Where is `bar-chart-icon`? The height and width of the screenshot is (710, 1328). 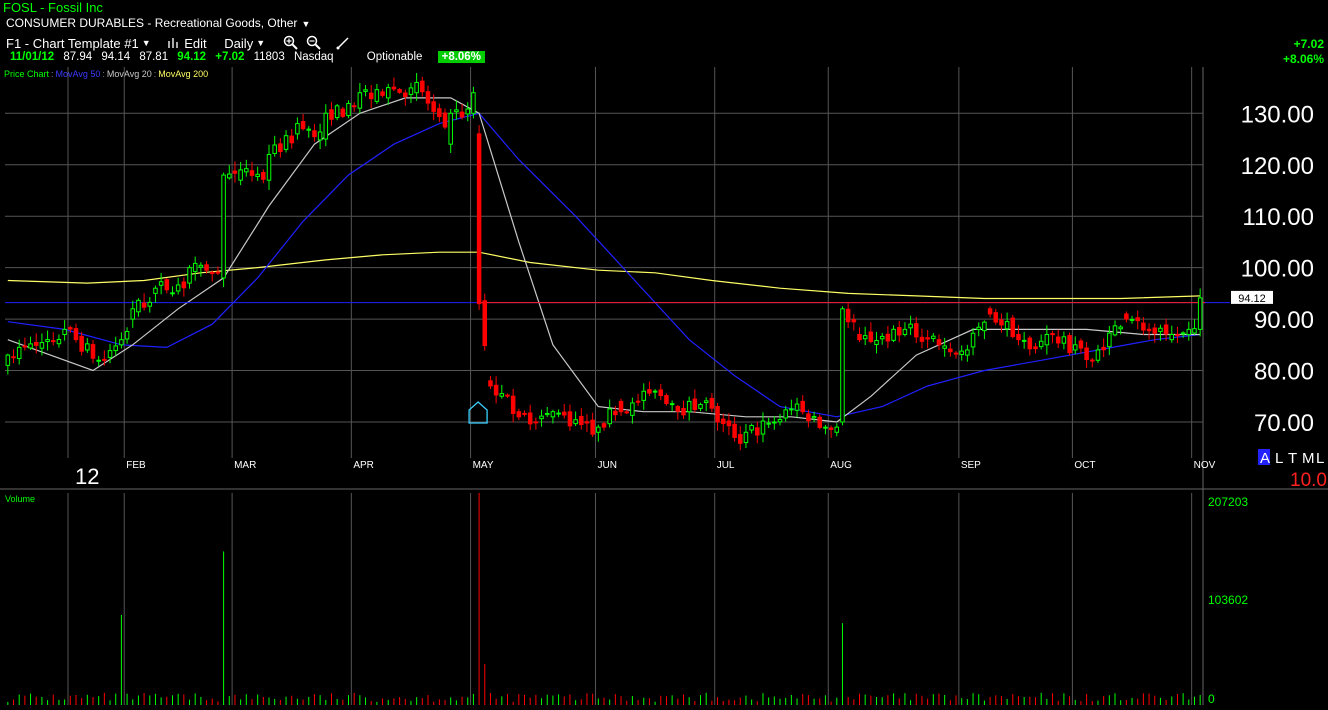 bar-chart-icon is located at coordinates (173, 42).